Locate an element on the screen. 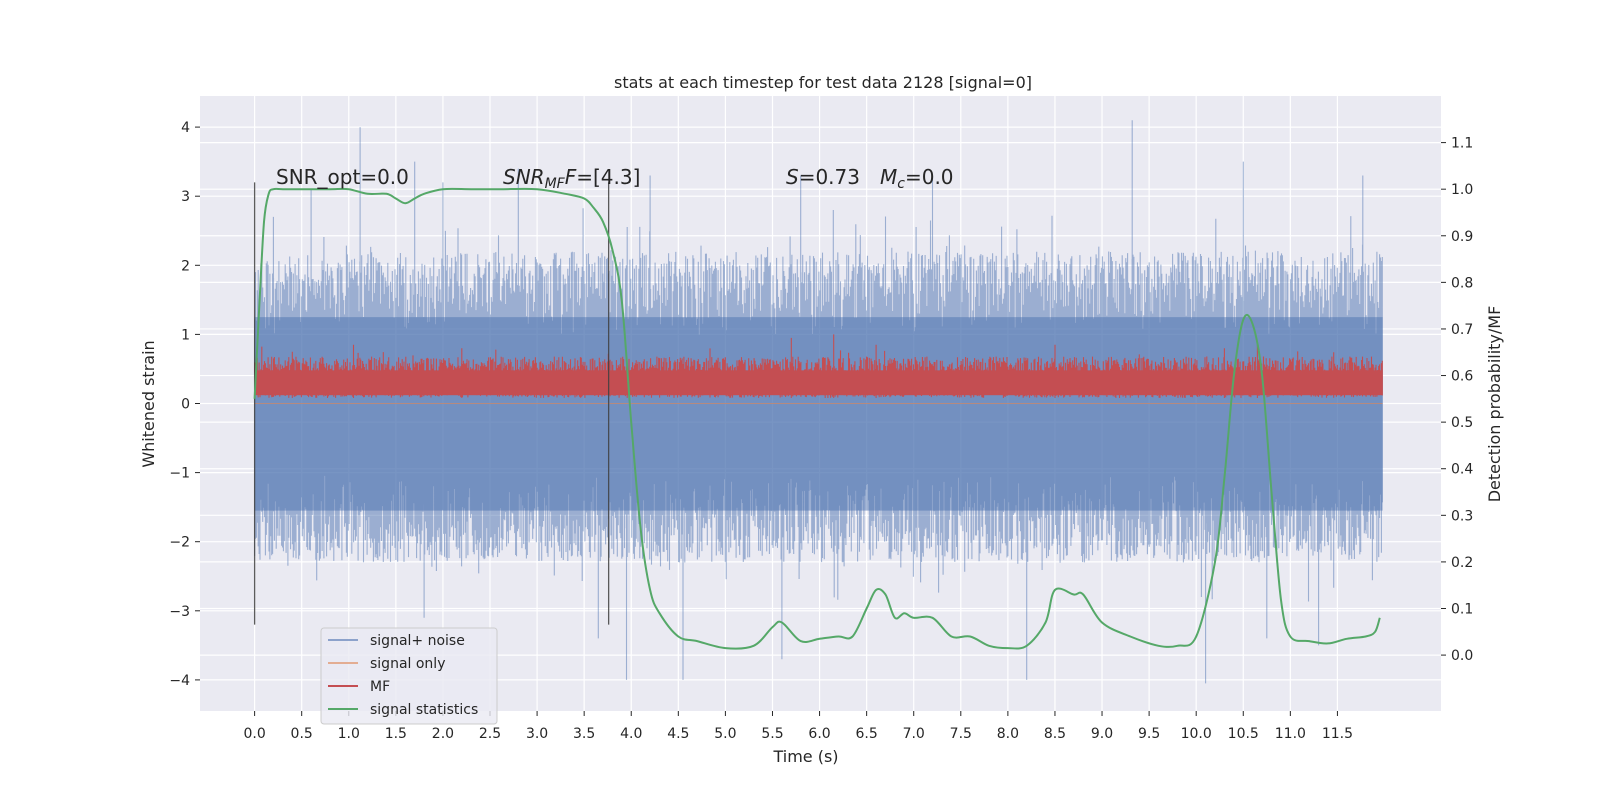  y-tick-label: −3 is located at coordinates (179, 612).